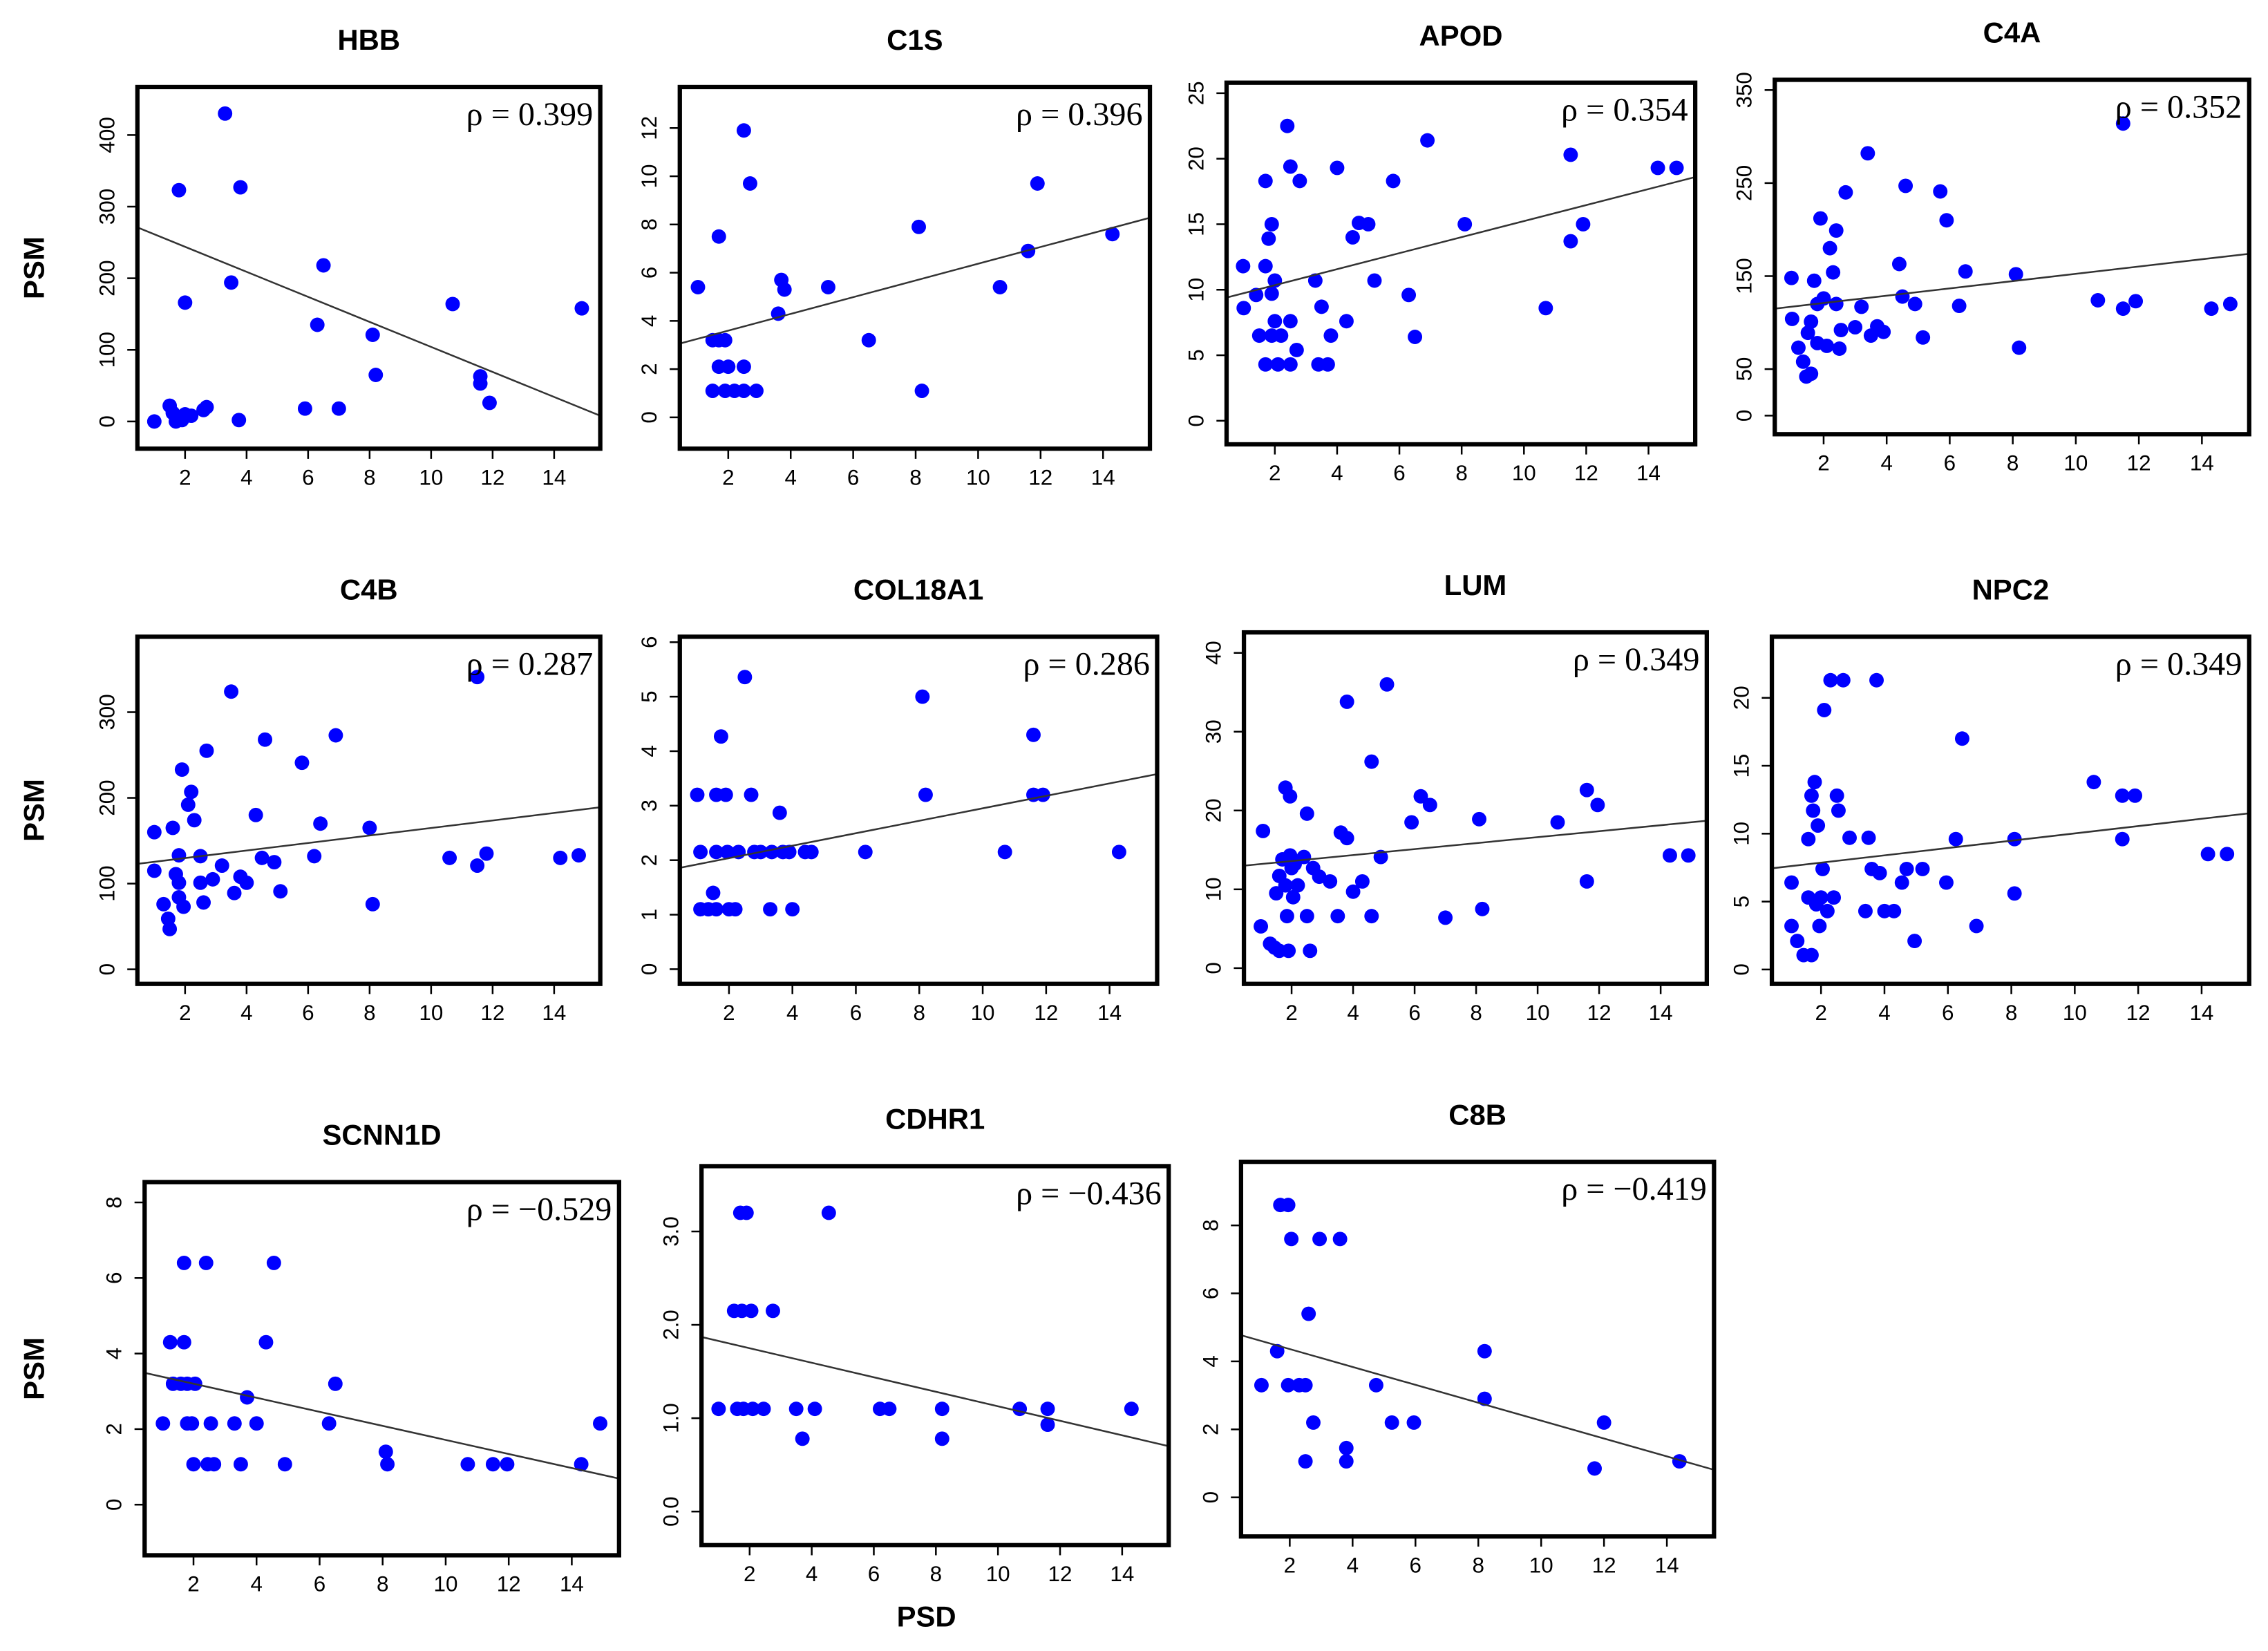  Describe the element at coordinates (2012, 33) in the screenshot. I see `panel-title: C4A` at that location.